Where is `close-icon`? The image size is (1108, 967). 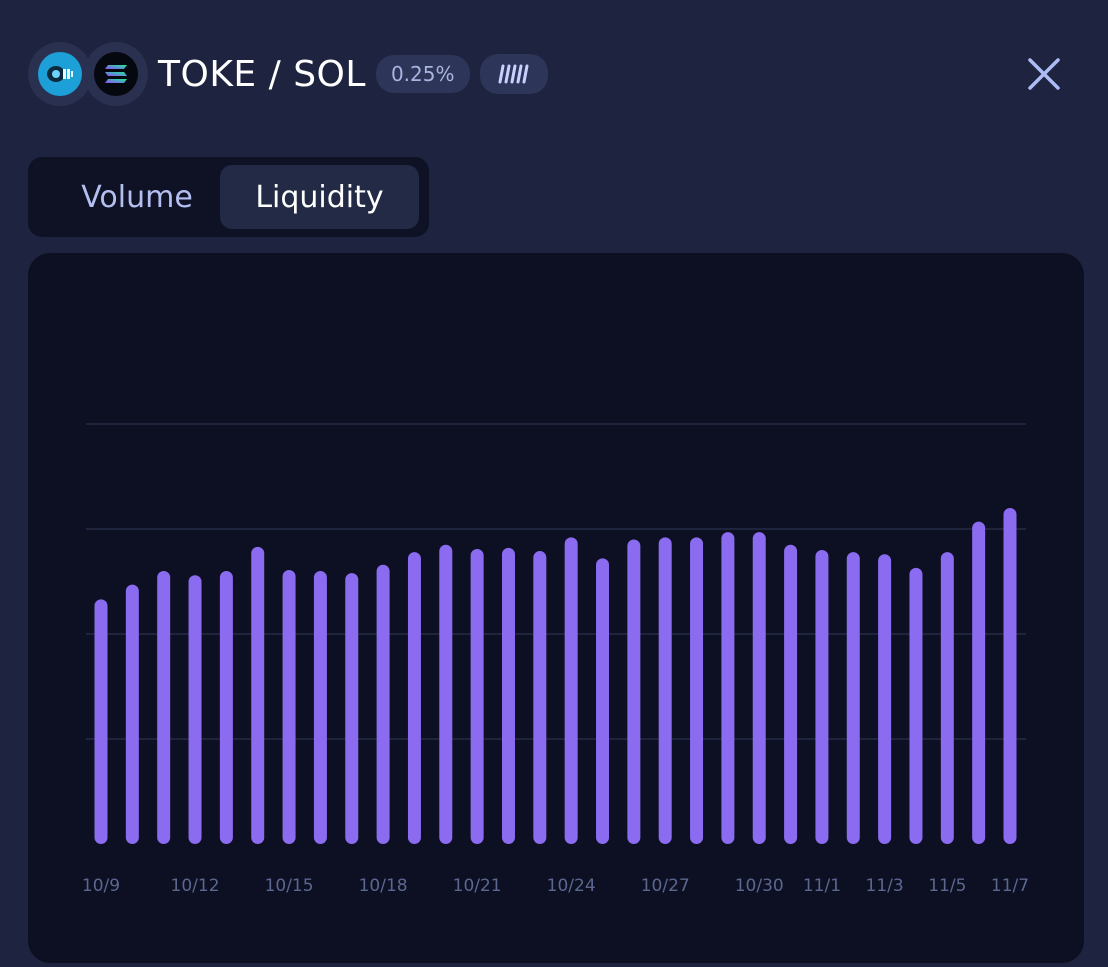 close-icon is located at coordinates (1044, 74).